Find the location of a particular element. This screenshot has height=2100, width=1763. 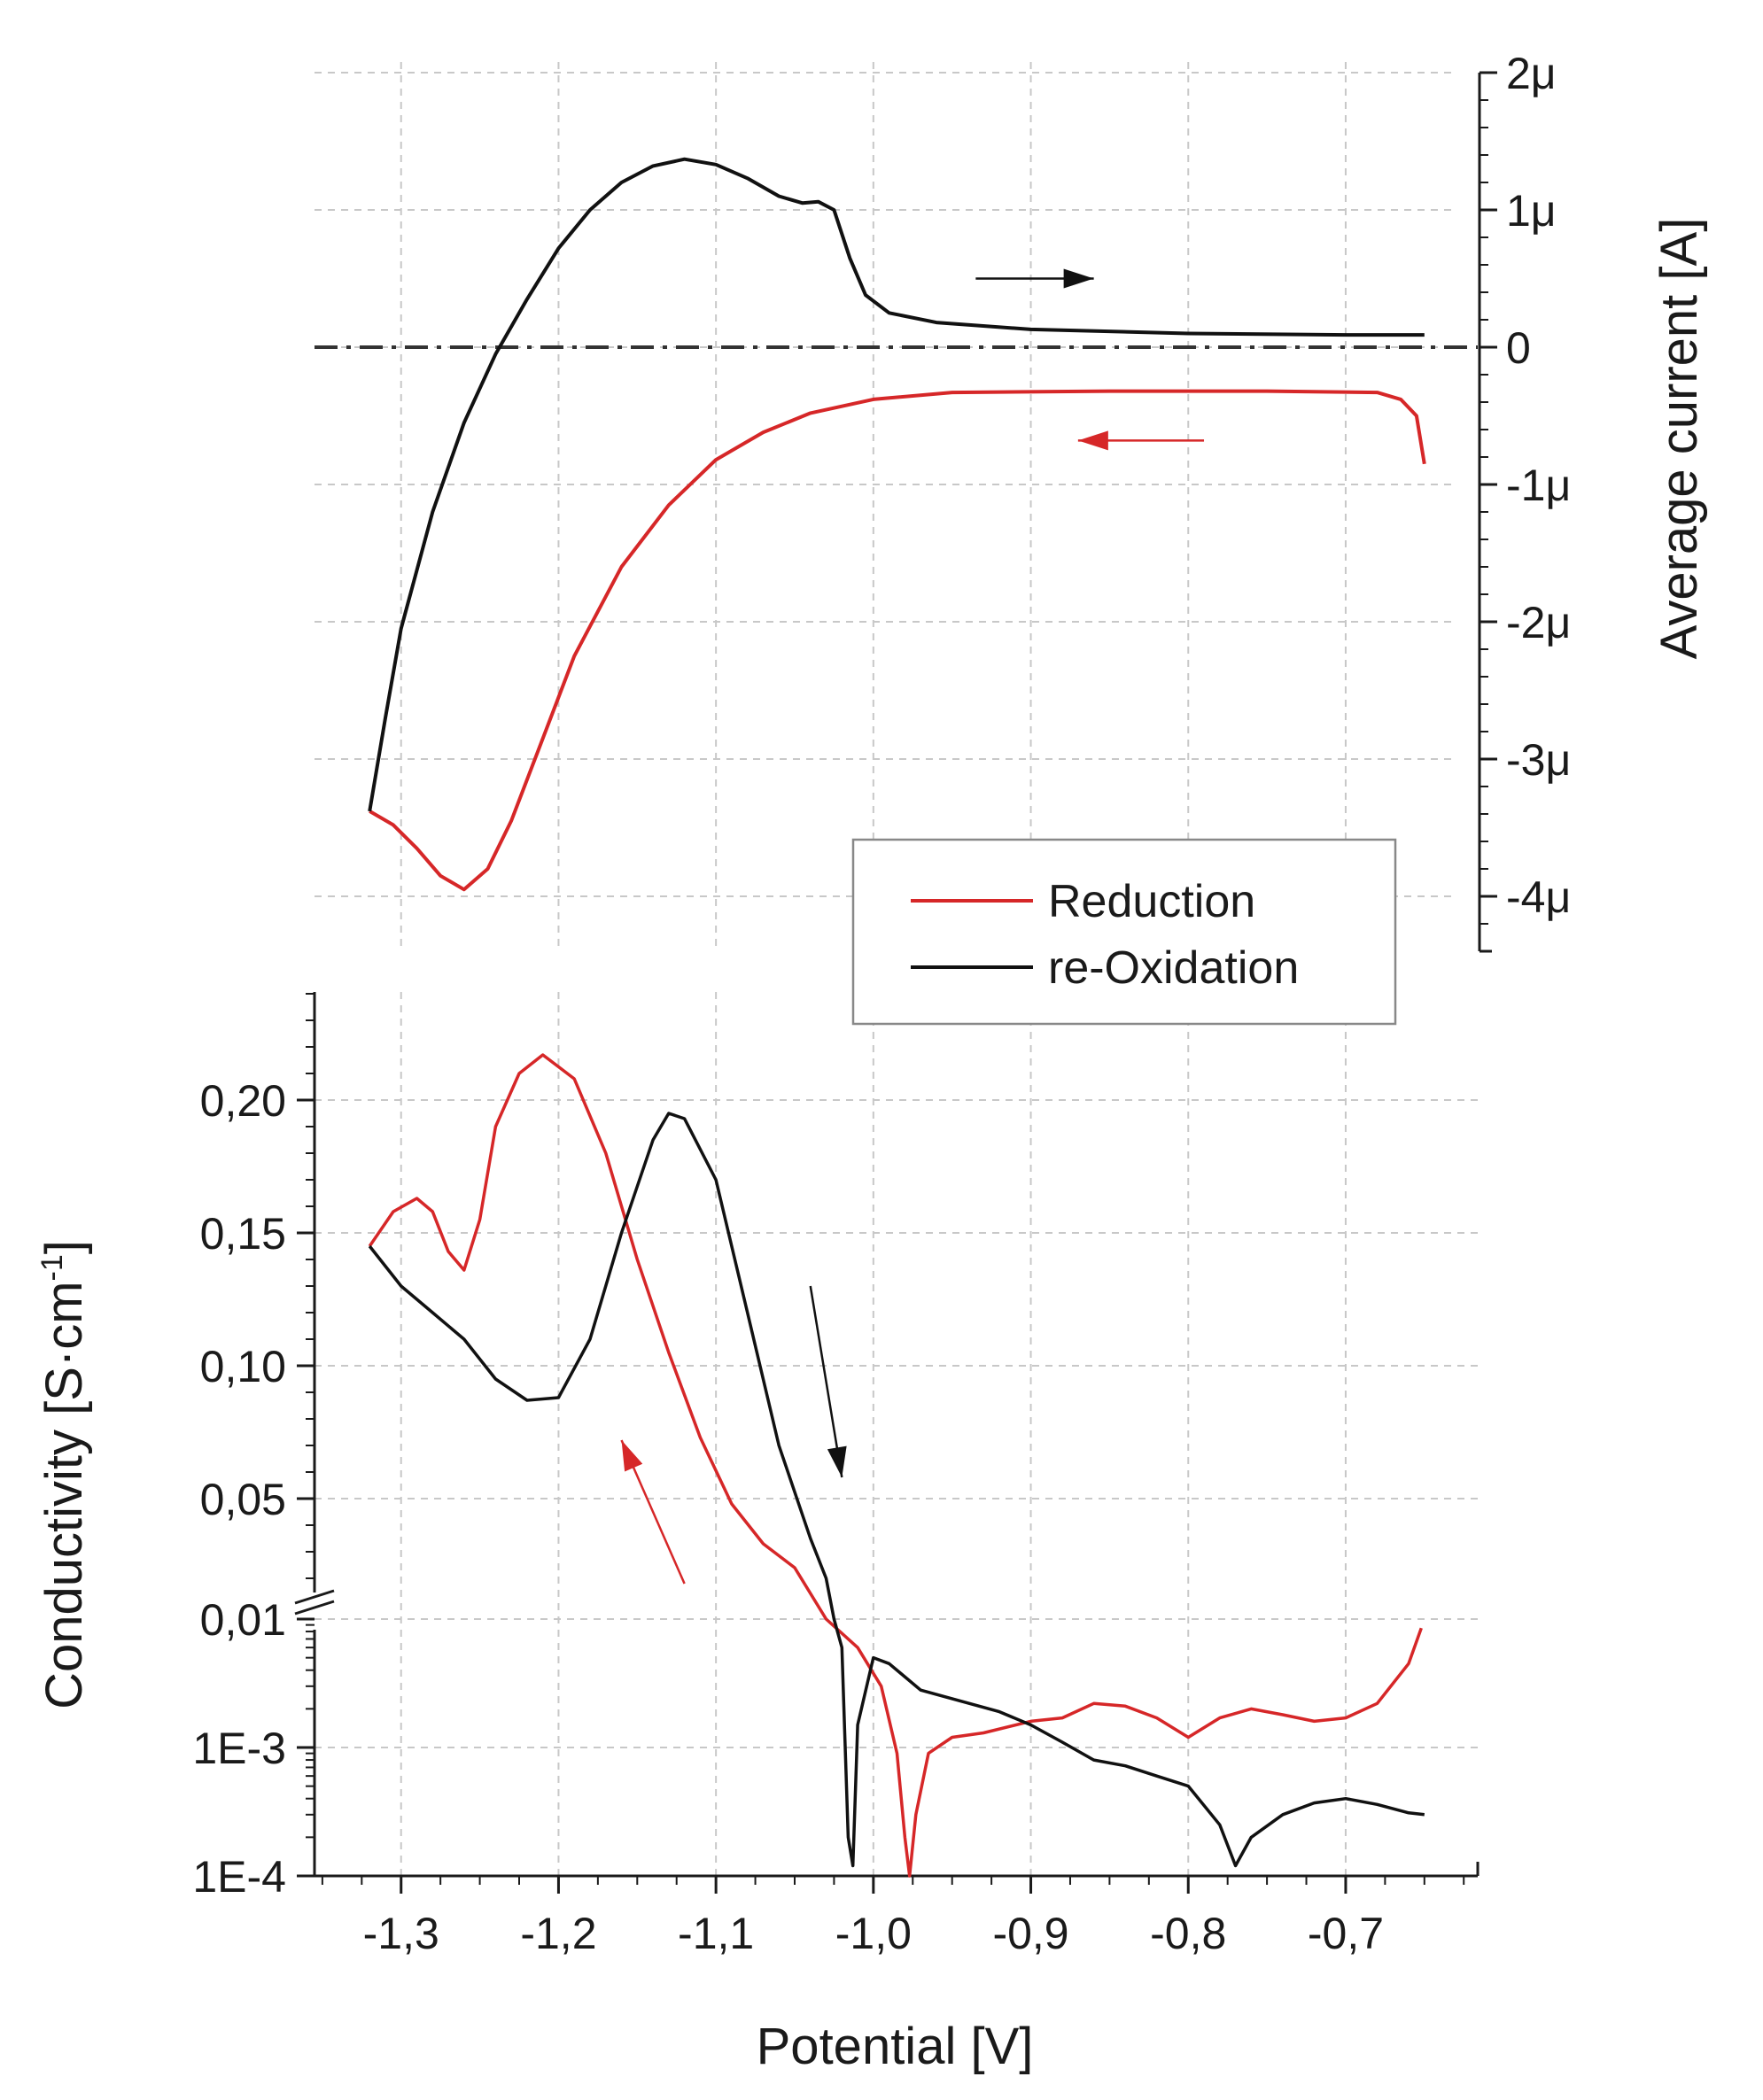

top-y-tick-label-0: 2μ is located at coordinates (1531, 73).